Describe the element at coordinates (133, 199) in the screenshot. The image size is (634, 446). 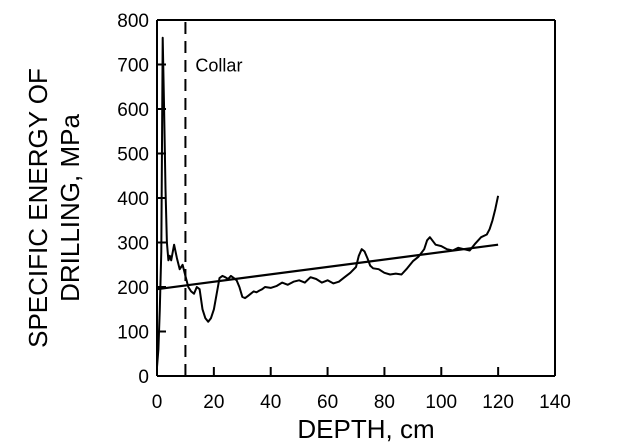
I see `y-tick-label: 400` at that location.